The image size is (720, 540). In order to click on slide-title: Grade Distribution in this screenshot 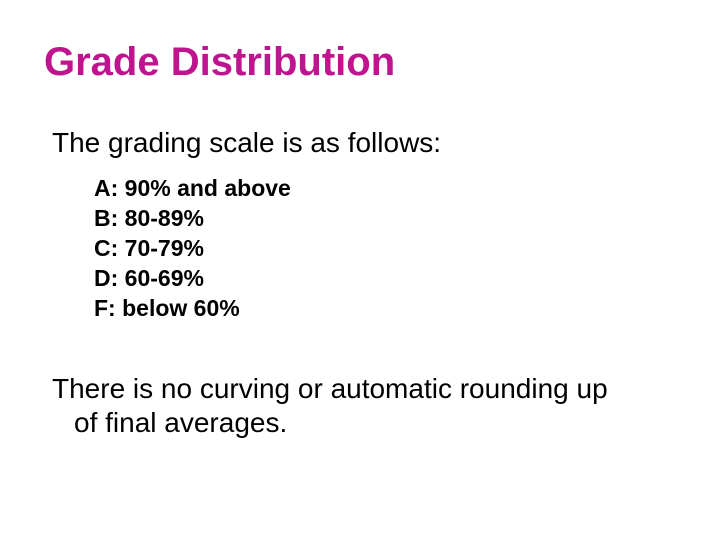, I will do `click(220, 62)`.